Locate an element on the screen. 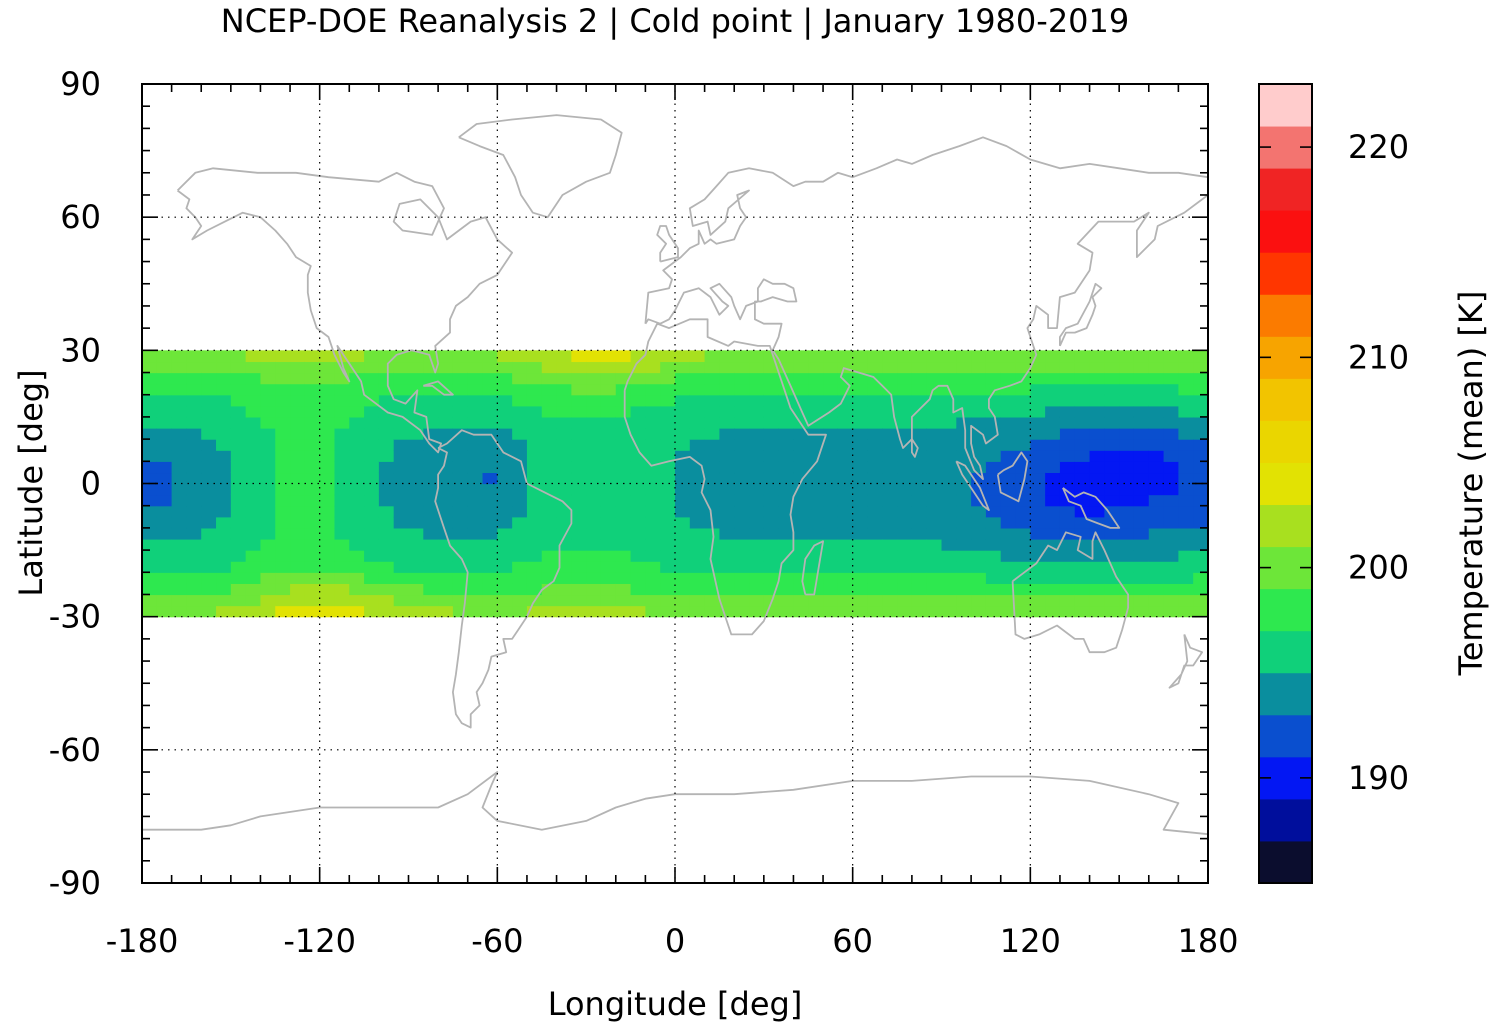 The width and height of the screenshot is (1494, 1029). y-tick-label: 30 is located at coordinates (80, 350).